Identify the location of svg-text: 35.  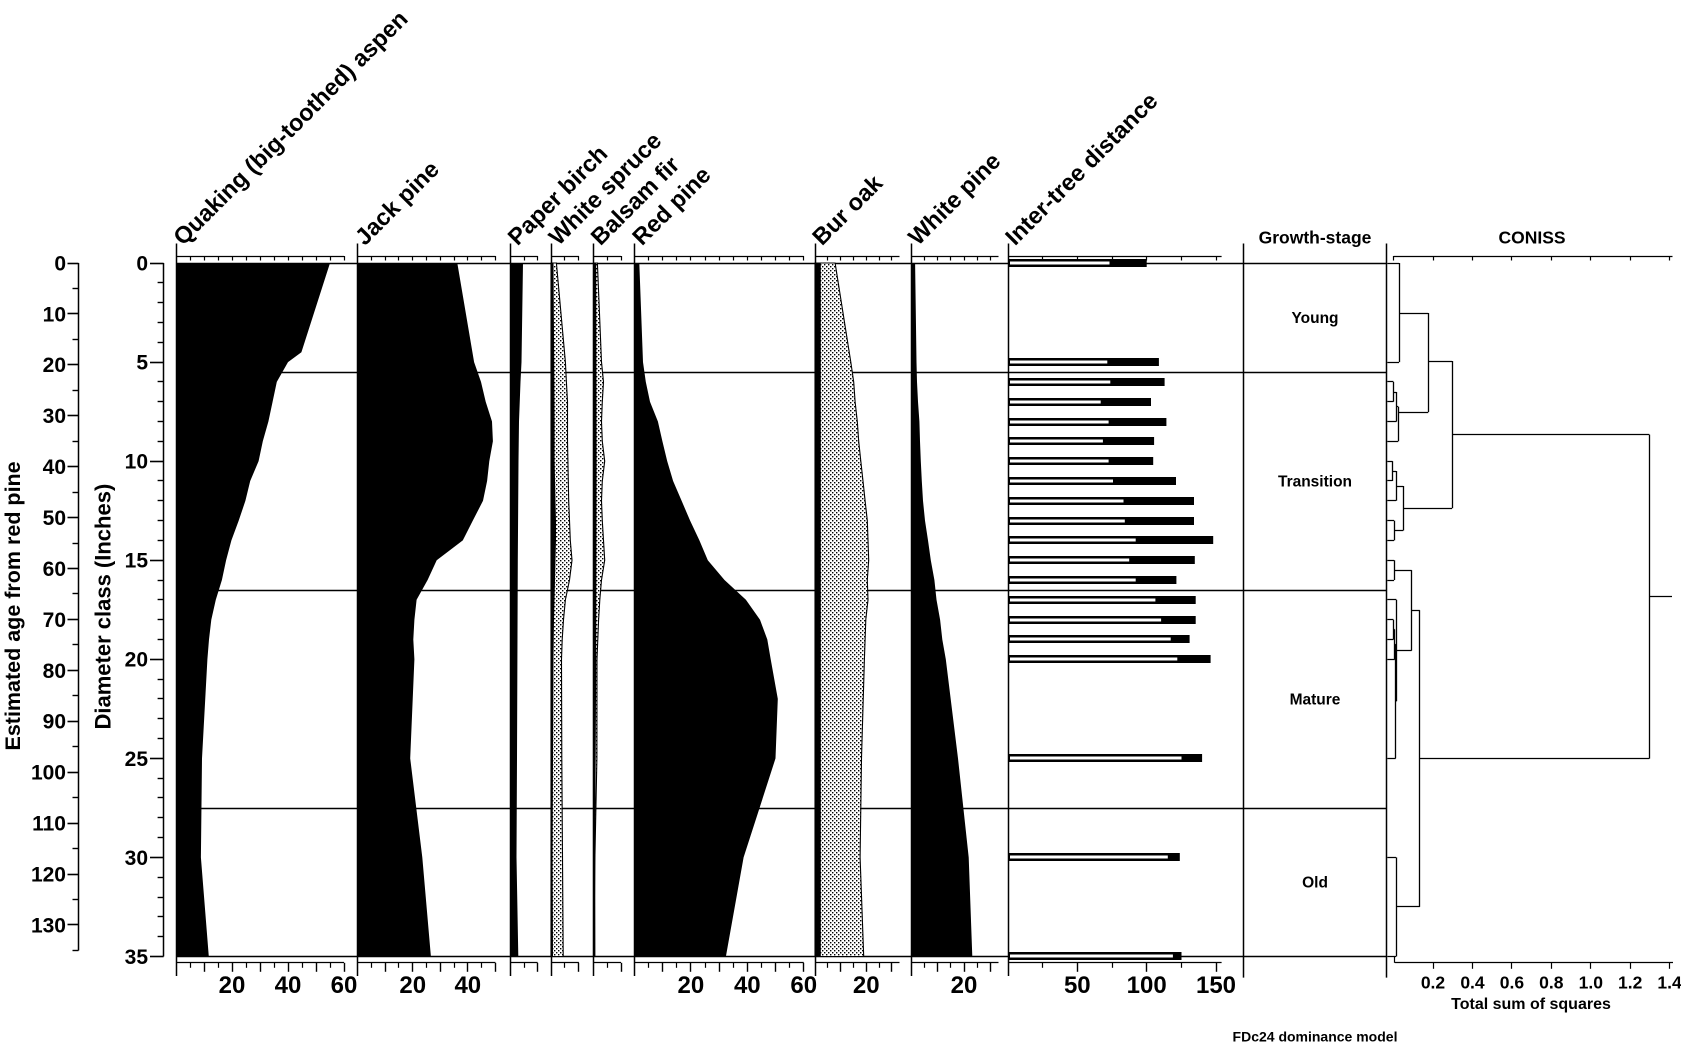
(137, 957).